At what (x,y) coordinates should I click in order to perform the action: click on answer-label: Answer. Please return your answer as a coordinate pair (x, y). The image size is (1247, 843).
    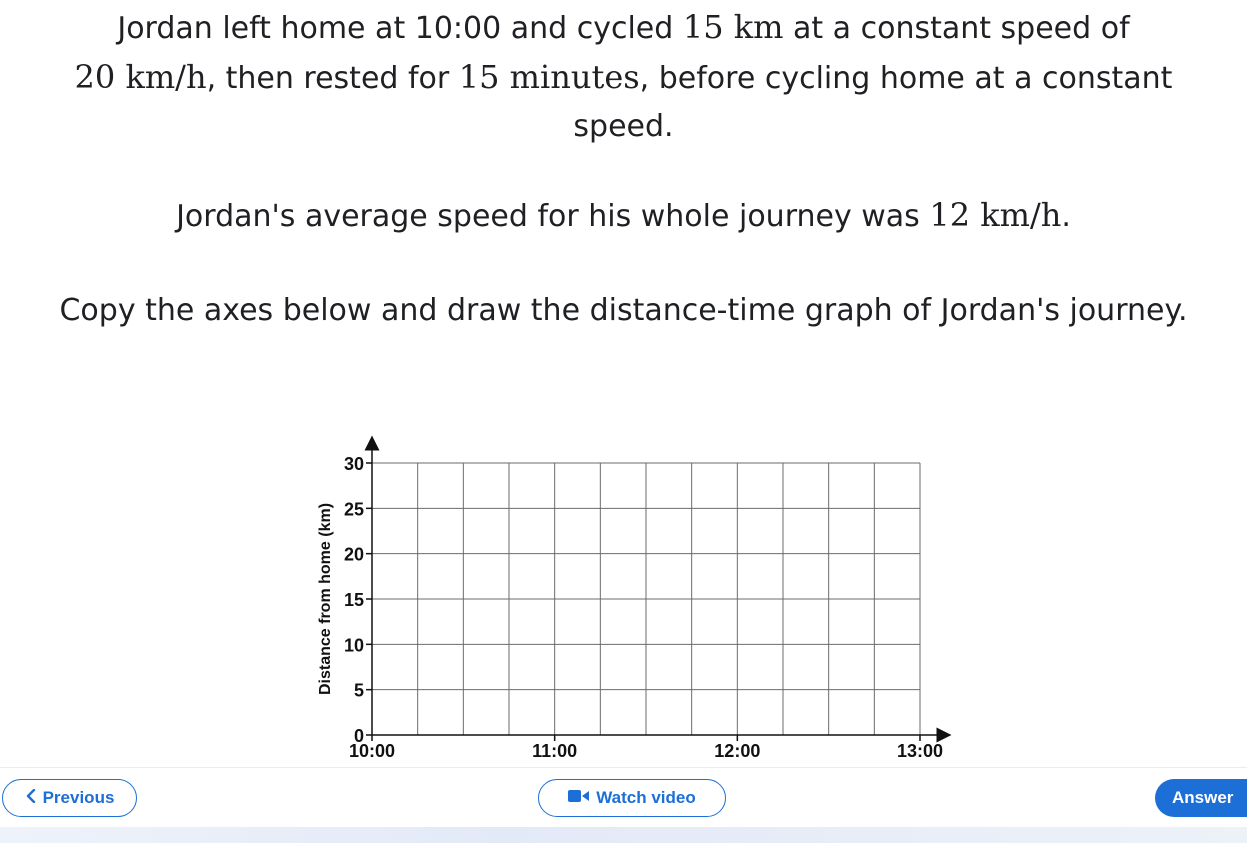
    Looking at the image, I should click on (1203, 797).